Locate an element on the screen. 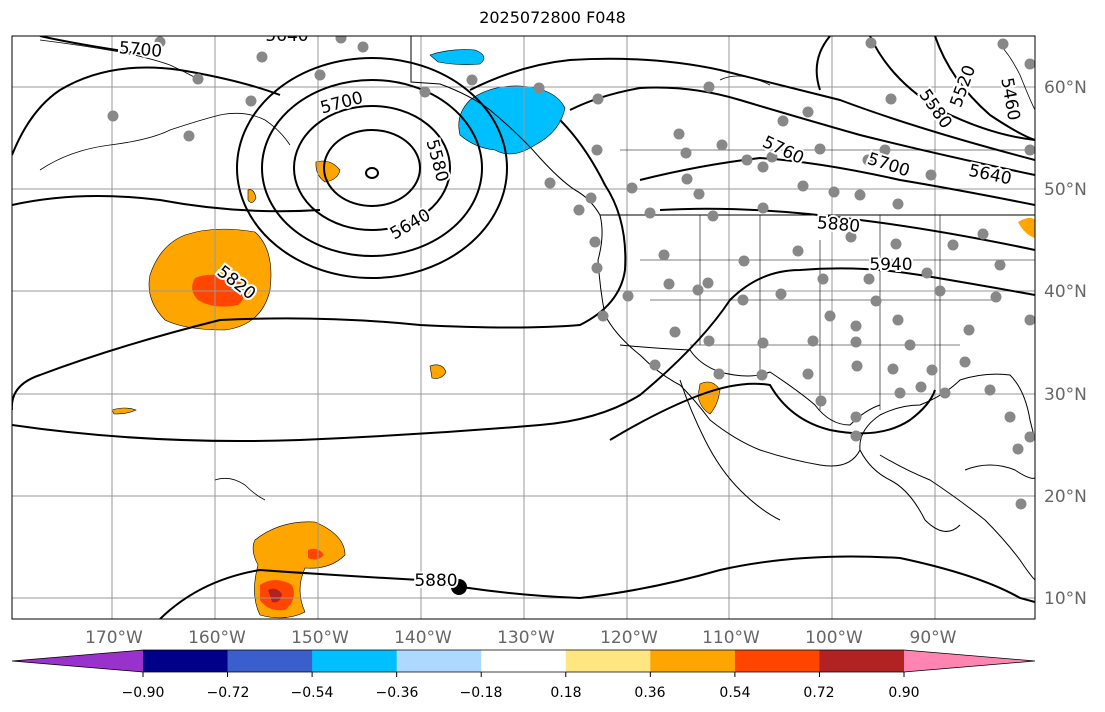 This screenshot has height=712, width=1105. contour-label: 5940 is located at coordinates (890, 265).